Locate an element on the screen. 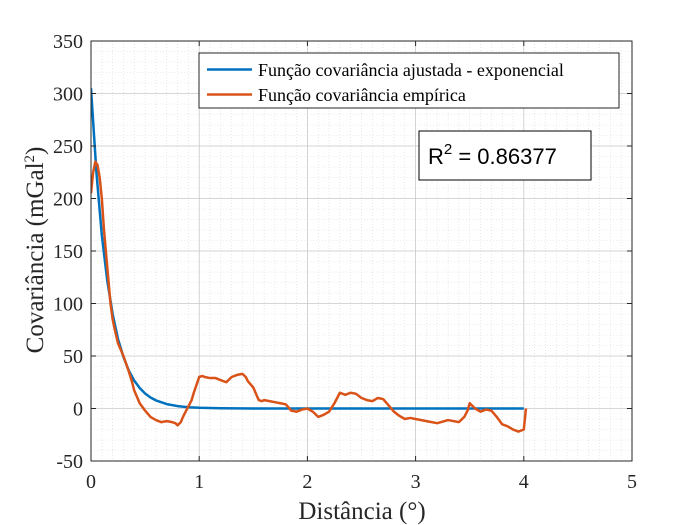 The image size is (700, 525). x-tick-label: 1 is located at coordinates (199, 482).